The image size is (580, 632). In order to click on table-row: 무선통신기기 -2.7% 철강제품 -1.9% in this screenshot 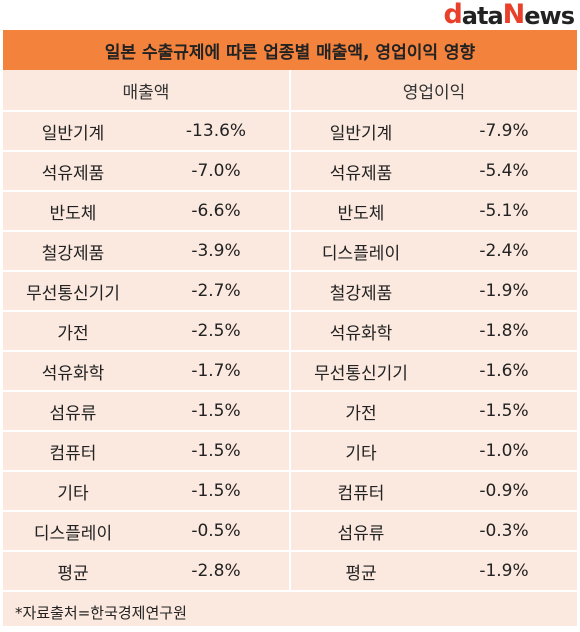, I will do `click(290, 292)`.